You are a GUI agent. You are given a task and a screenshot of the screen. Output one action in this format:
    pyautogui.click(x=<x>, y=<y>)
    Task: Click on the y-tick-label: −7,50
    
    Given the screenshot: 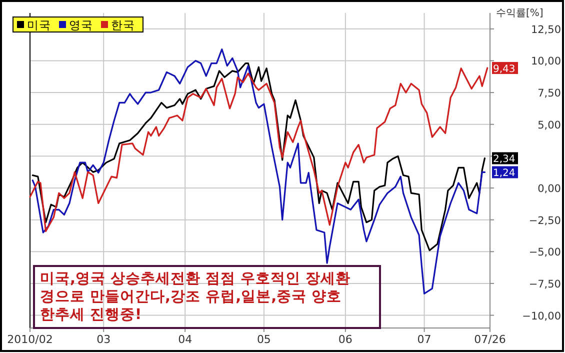 What is the action you would take?
    pyautogui.click(x=544, y=284)
    